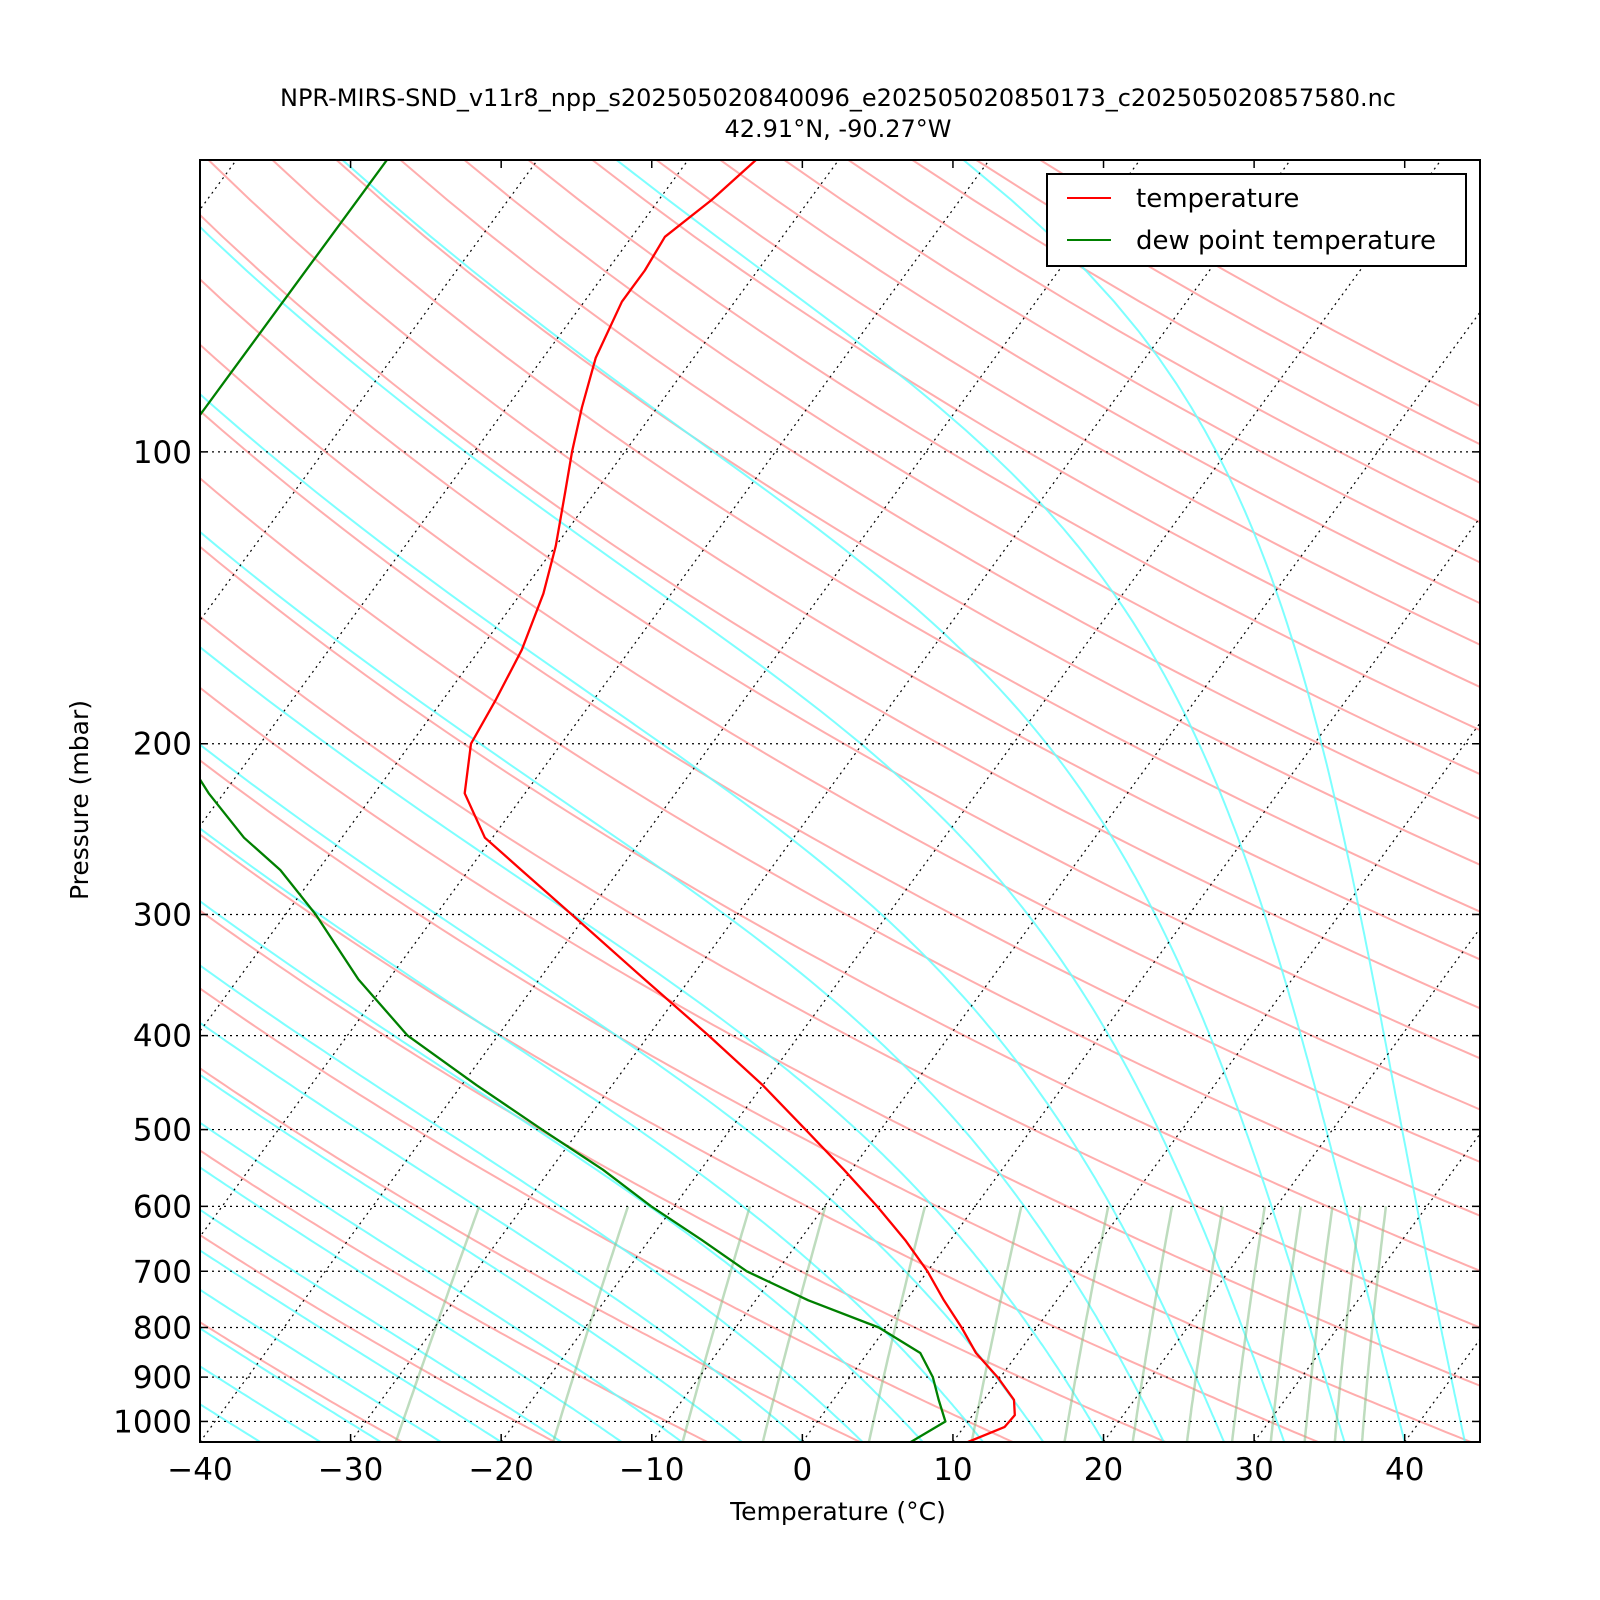  Describe the element at coordinates (1253, 1470) in the screenshot. I see `x-tick-label: 30` at that location.